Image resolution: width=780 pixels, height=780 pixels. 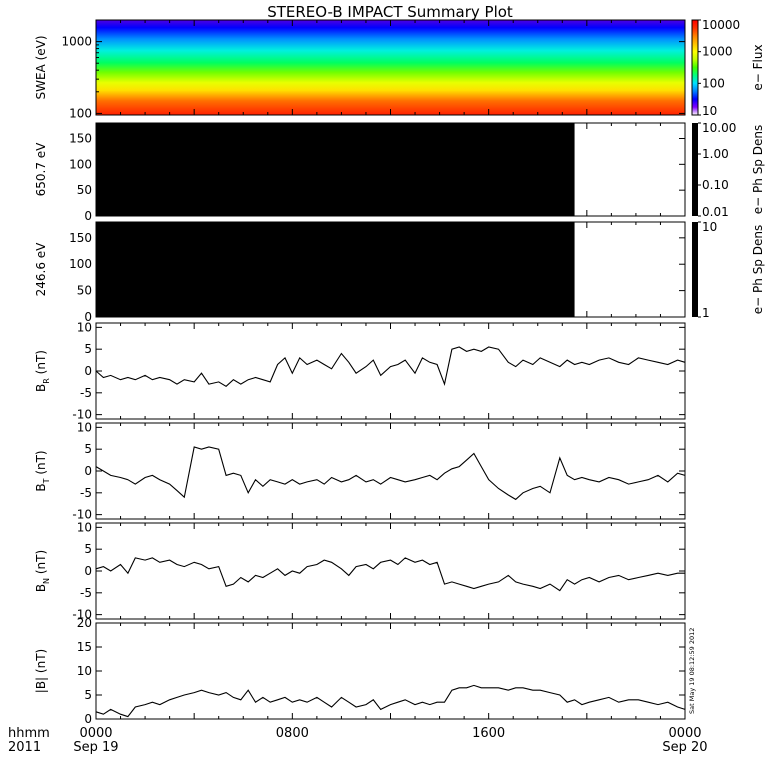 What do you see at coordinates (390, 12) in the screenshot?
I see `chart-title: STEREO-B IMPACT Summary Plot` at bounding box center [390, 12].